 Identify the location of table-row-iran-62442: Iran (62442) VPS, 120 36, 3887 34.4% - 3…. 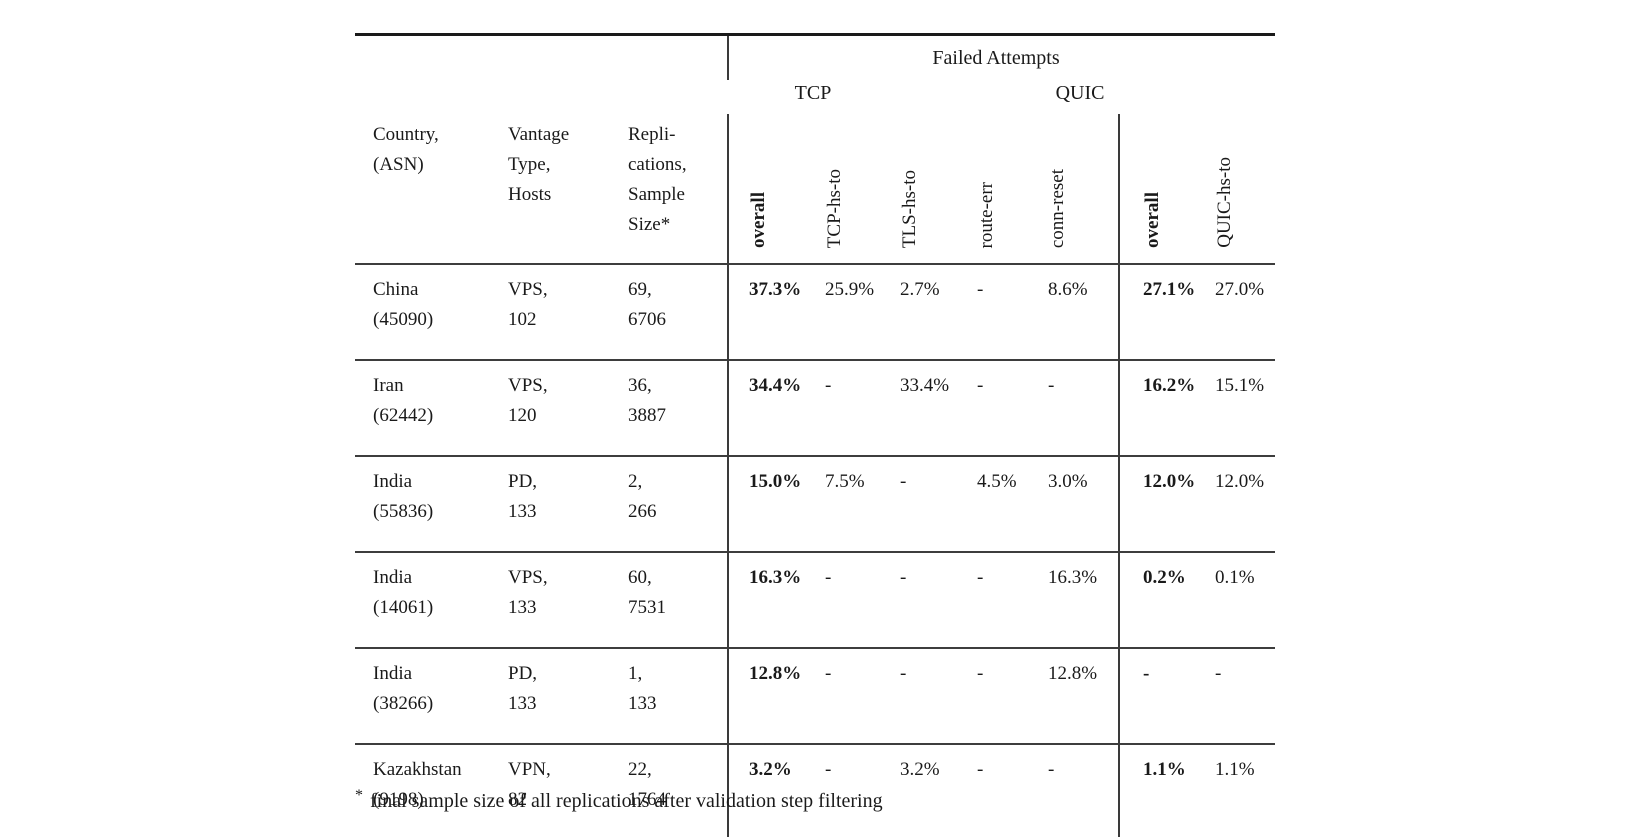
(815, 407).